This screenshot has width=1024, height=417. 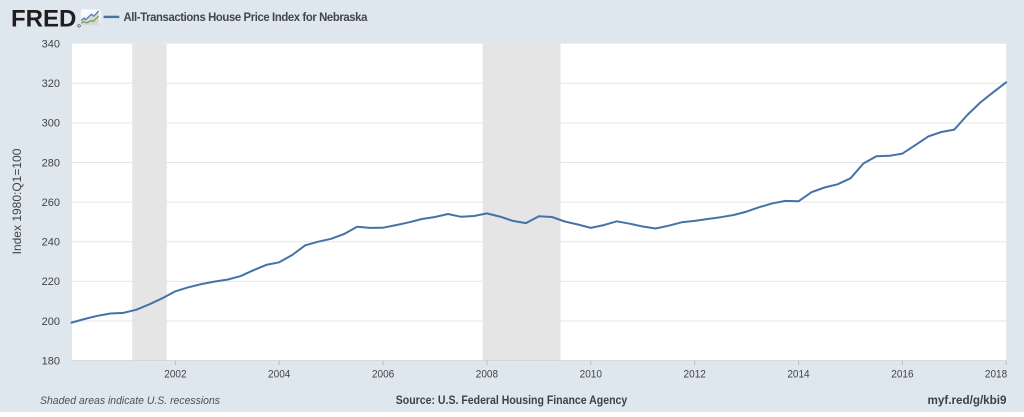 What do you see at coordinates (51, 84) in the screenshot?
I see `svg-text: 320` at bounding box center [51, 84].